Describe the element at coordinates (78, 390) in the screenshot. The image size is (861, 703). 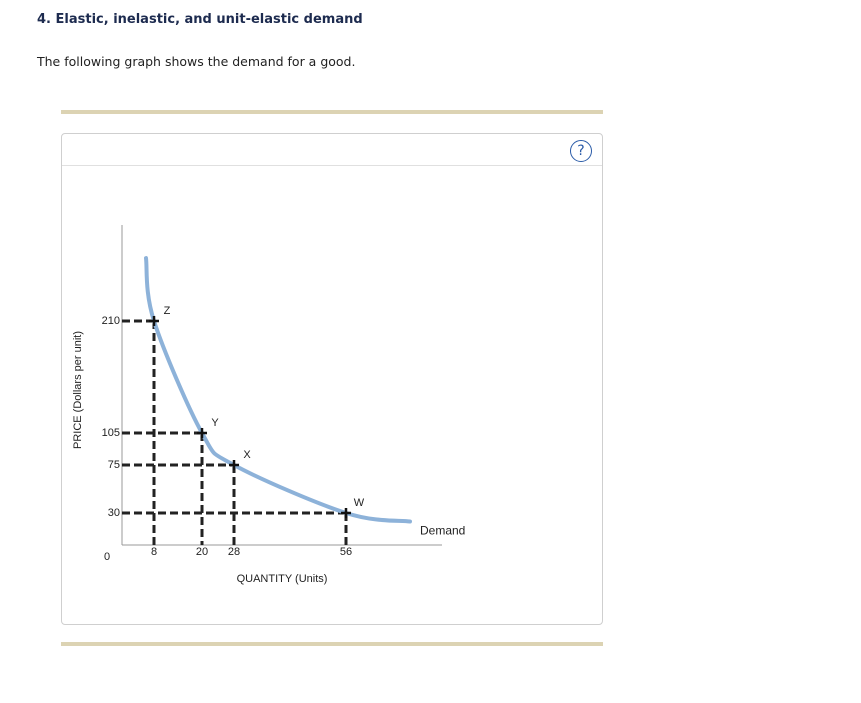
I see `y-axis-label: PRICE (Dollars per unit)` at that location.